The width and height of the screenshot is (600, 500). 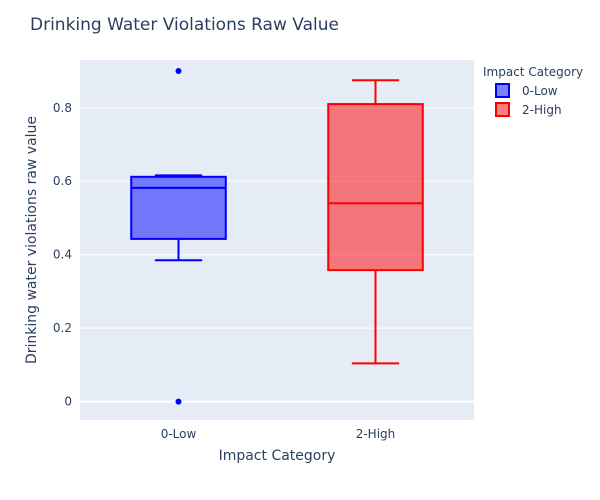 I want to click on legend-label-1: 2-High, so click(x=542, y=110).